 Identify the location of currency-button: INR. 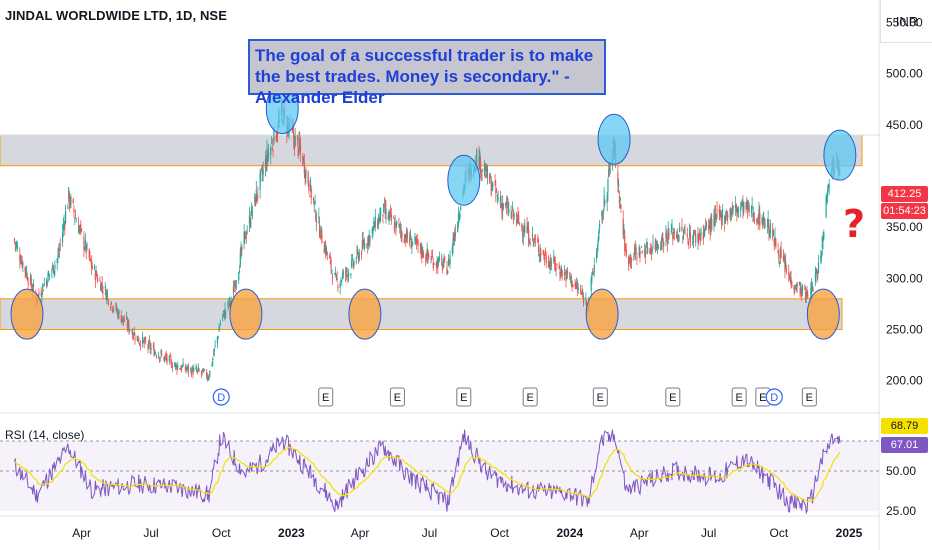
(906, 21).